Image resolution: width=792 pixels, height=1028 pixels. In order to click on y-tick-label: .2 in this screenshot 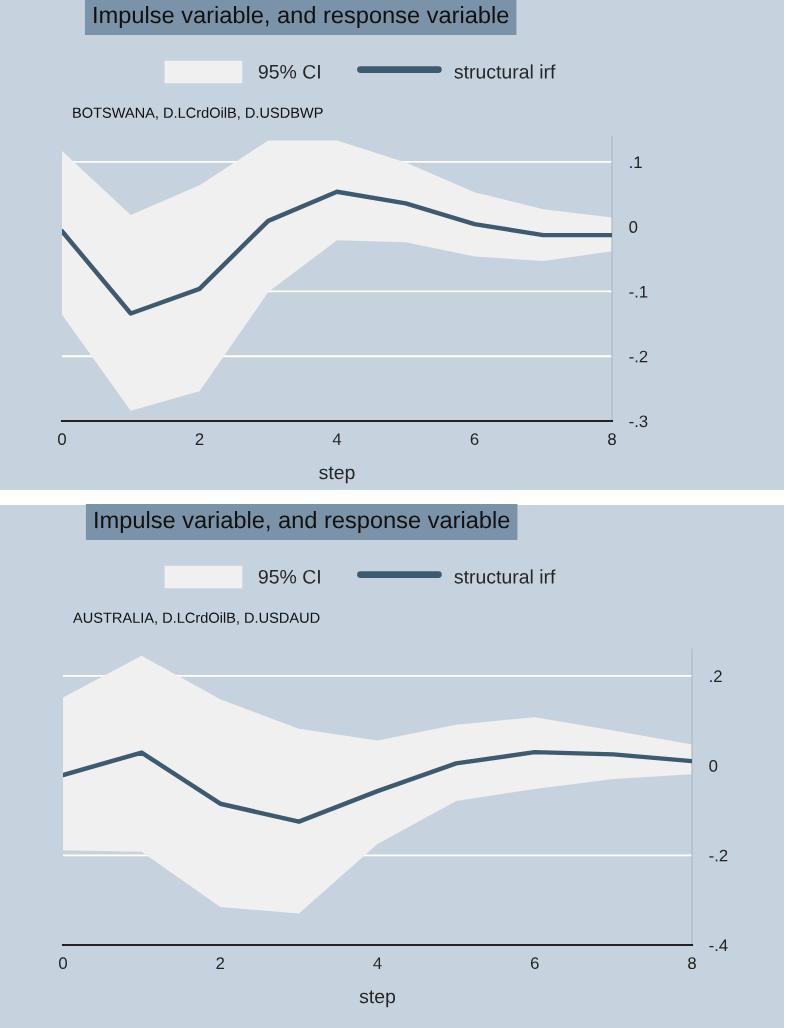, I will do `click(716, 676)`.